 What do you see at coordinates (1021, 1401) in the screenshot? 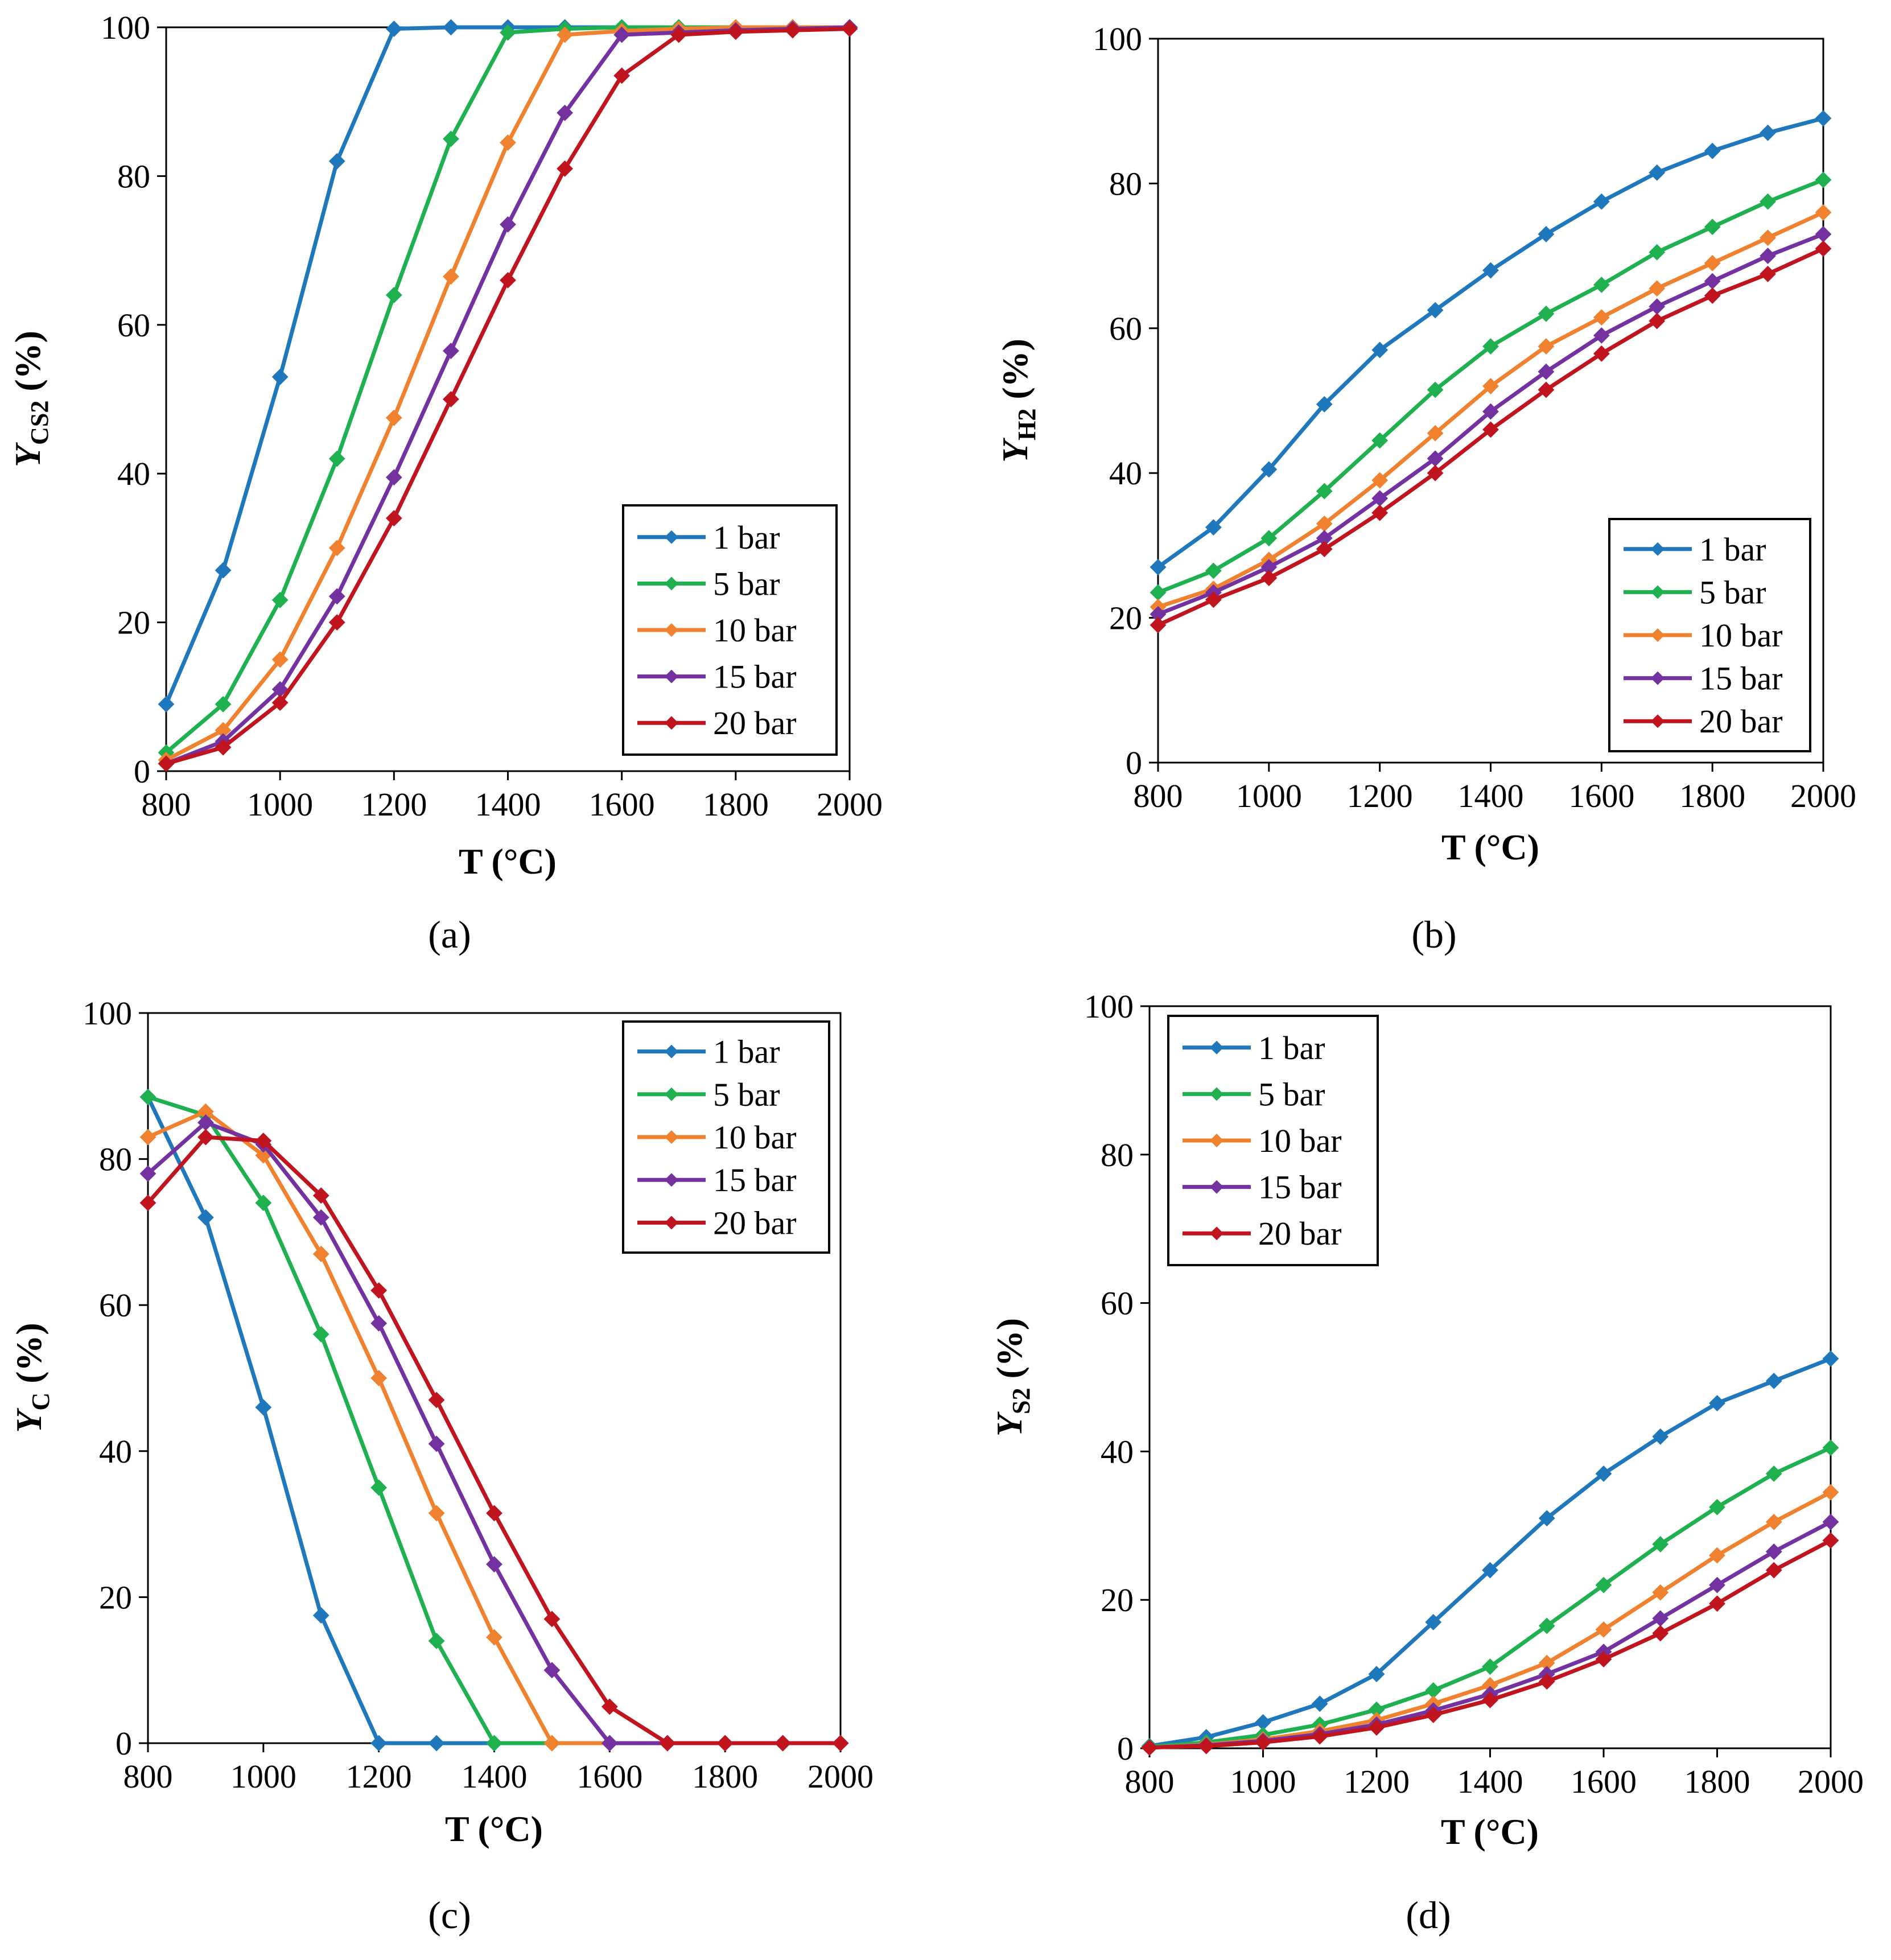
I see `y-axis-title-subscript: S2` at bounding box center [1021, 1401].